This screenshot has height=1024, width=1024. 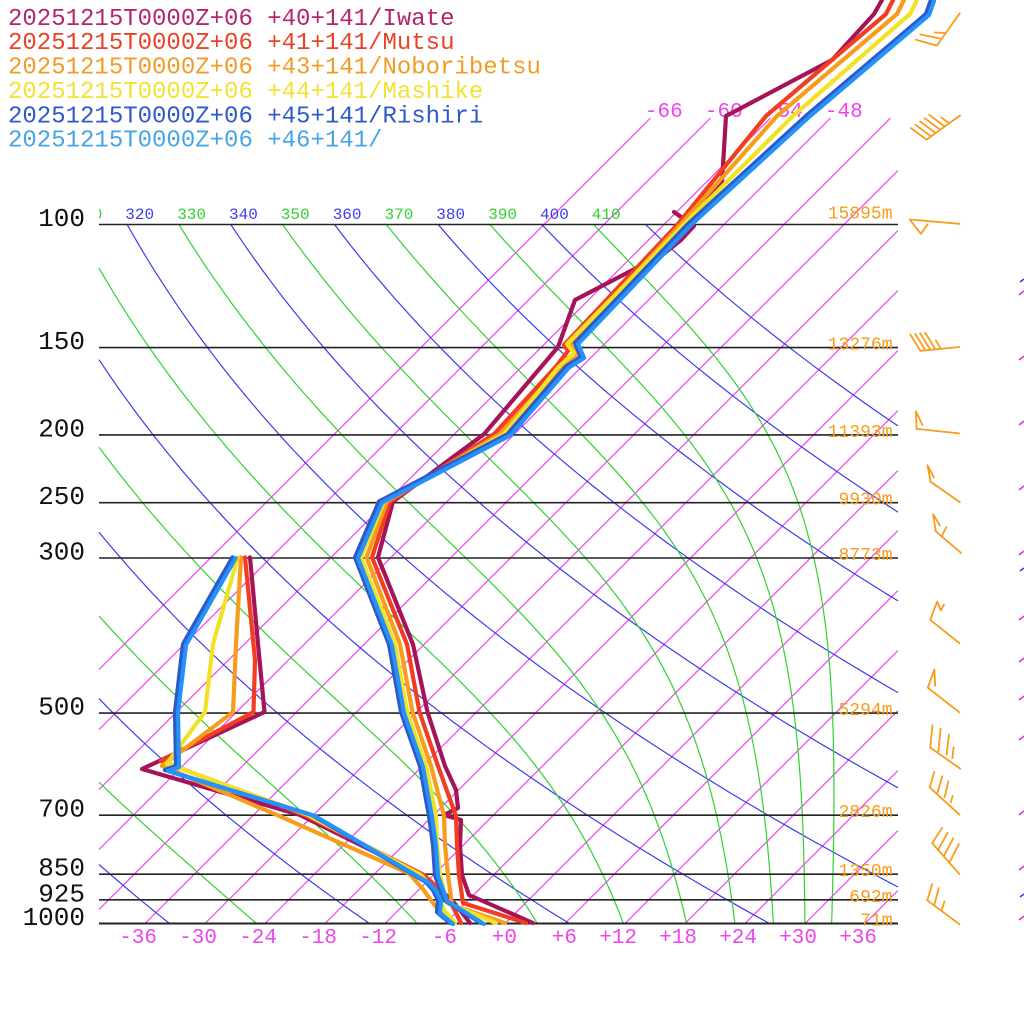 I want to click on svg-text: 360, so click(x=347, y=215).